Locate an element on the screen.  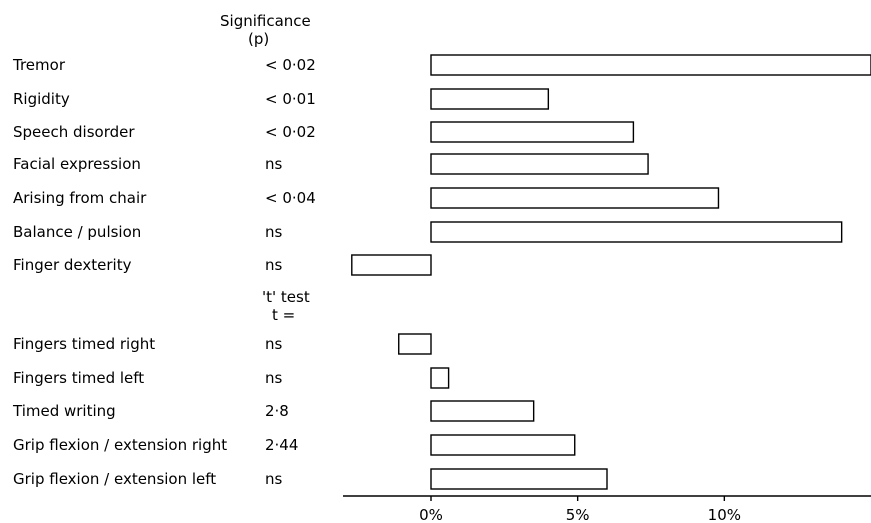
category-label: Timed writing is located at coordinates (64, 411).